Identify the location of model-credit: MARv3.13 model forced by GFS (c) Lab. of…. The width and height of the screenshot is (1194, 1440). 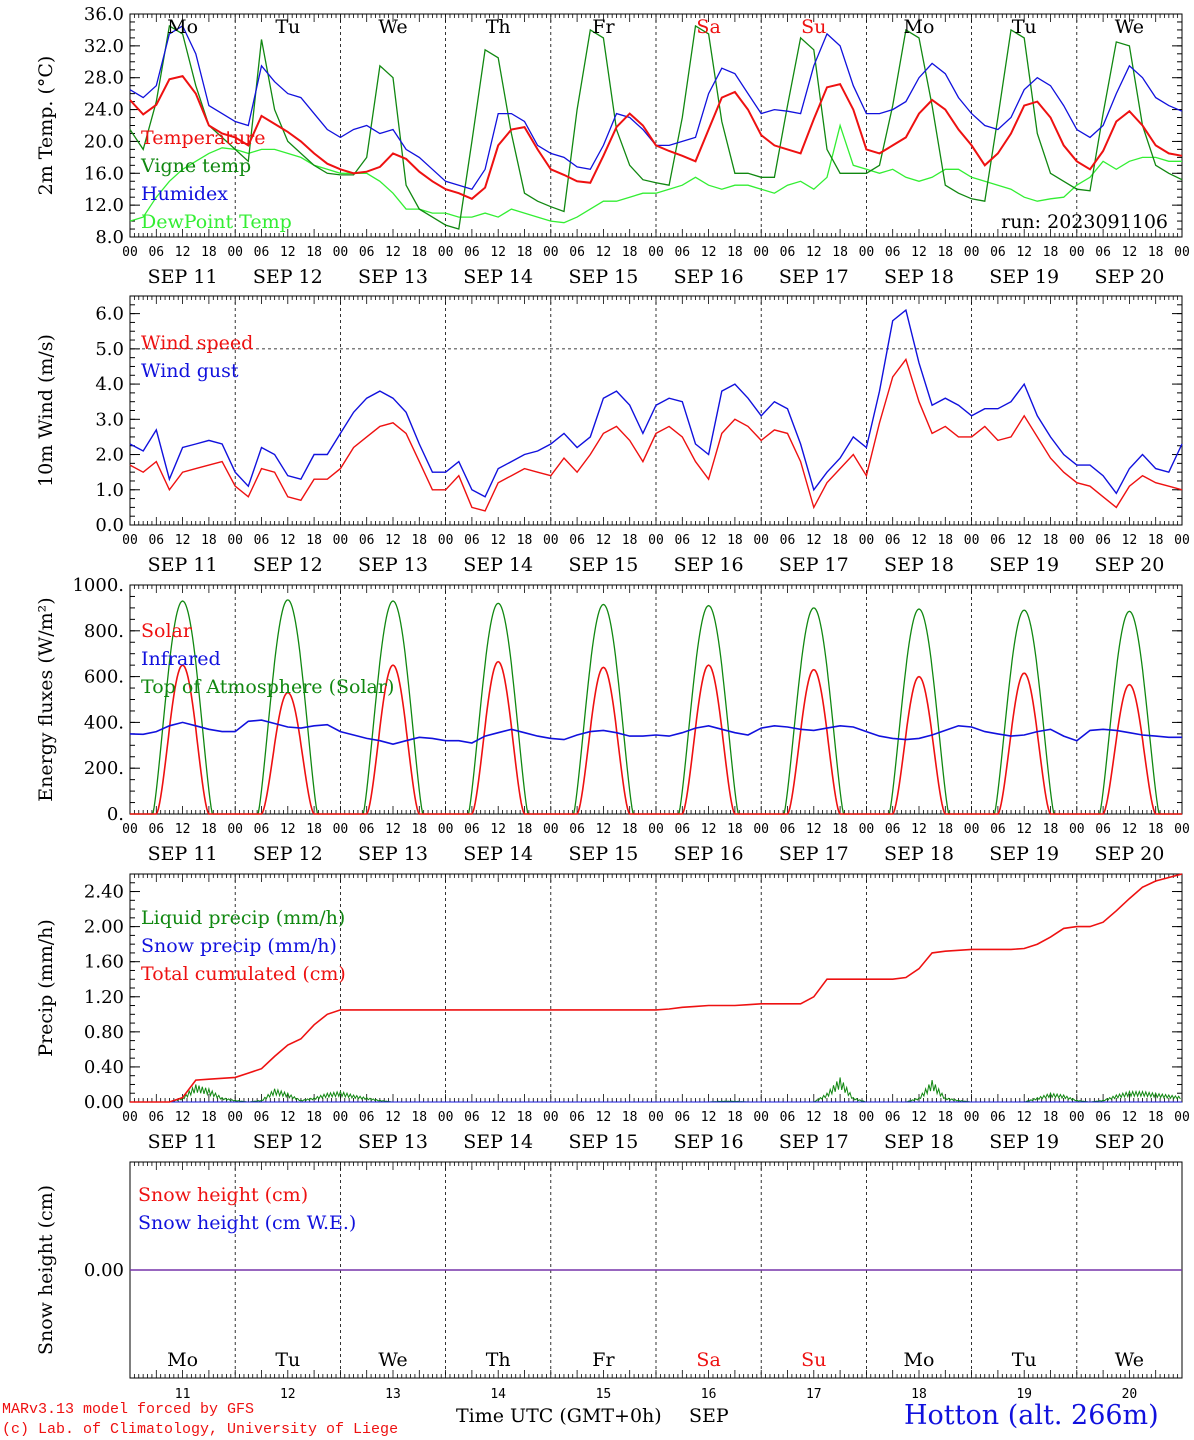
(200, 1420).